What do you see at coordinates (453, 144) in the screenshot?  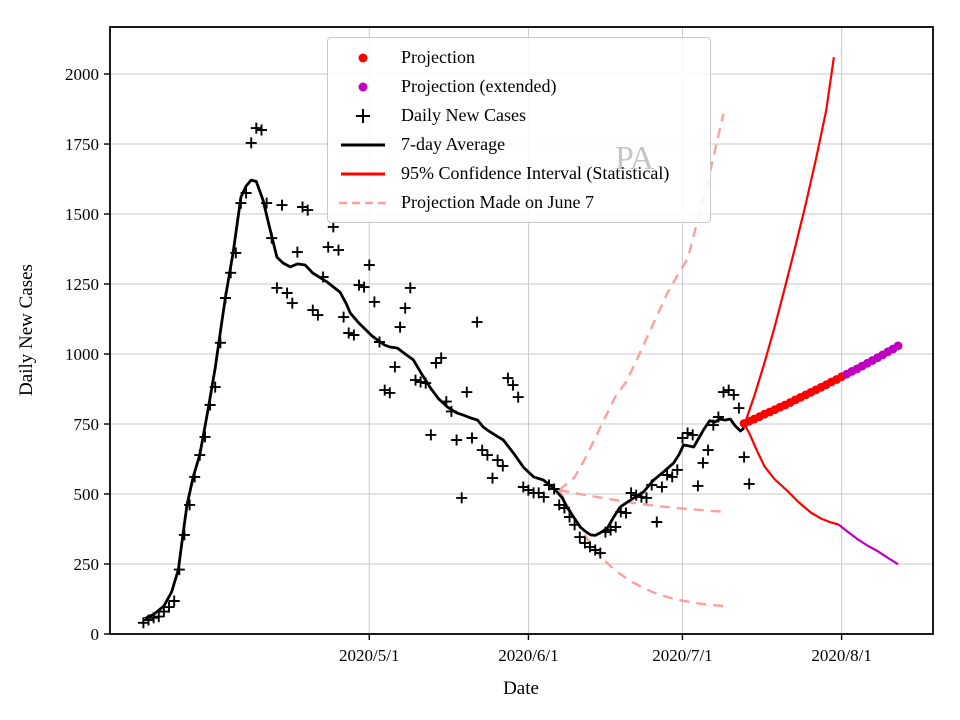 I see `legend-label-3: 7-day Average` at bounding box center [453, 144].